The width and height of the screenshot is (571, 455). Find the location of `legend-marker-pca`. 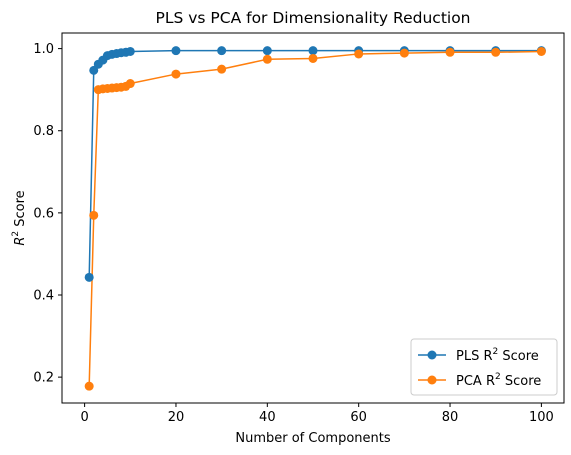

legend-marker-pca is located at coordinates (432, 380).